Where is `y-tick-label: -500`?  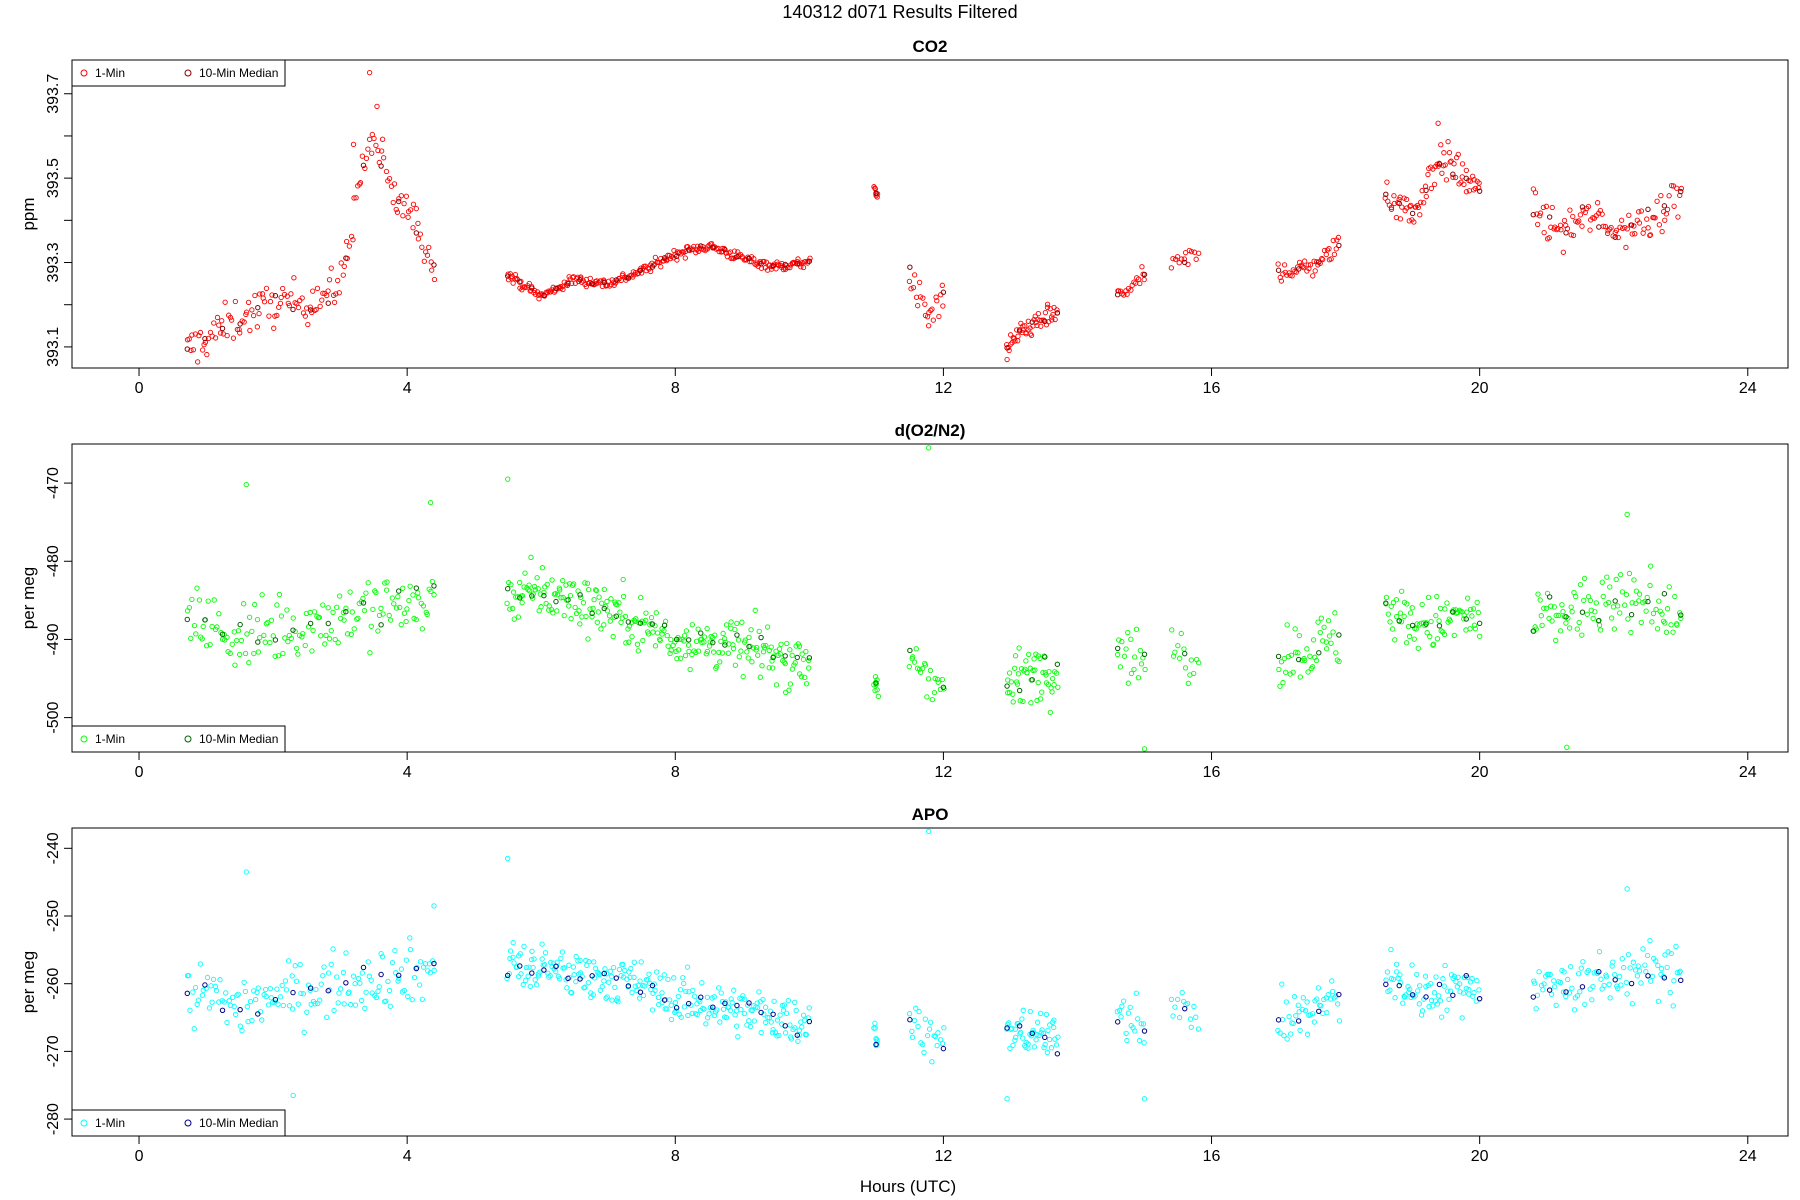 y-tick-label: -500 is located at coordinates (53, 717).